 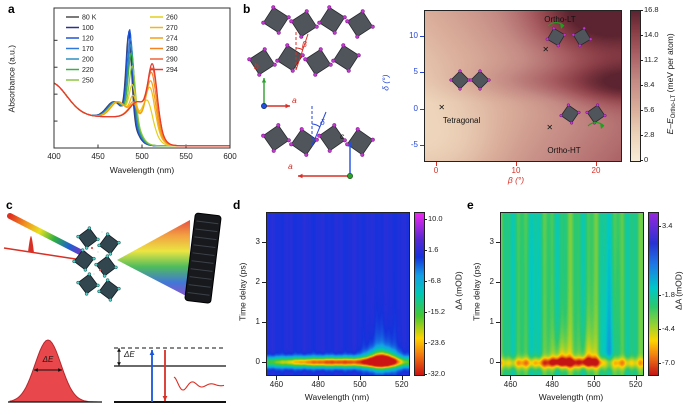 I want to click on pulse-delta-e-label: ΔE, so click(x=48, y=359).